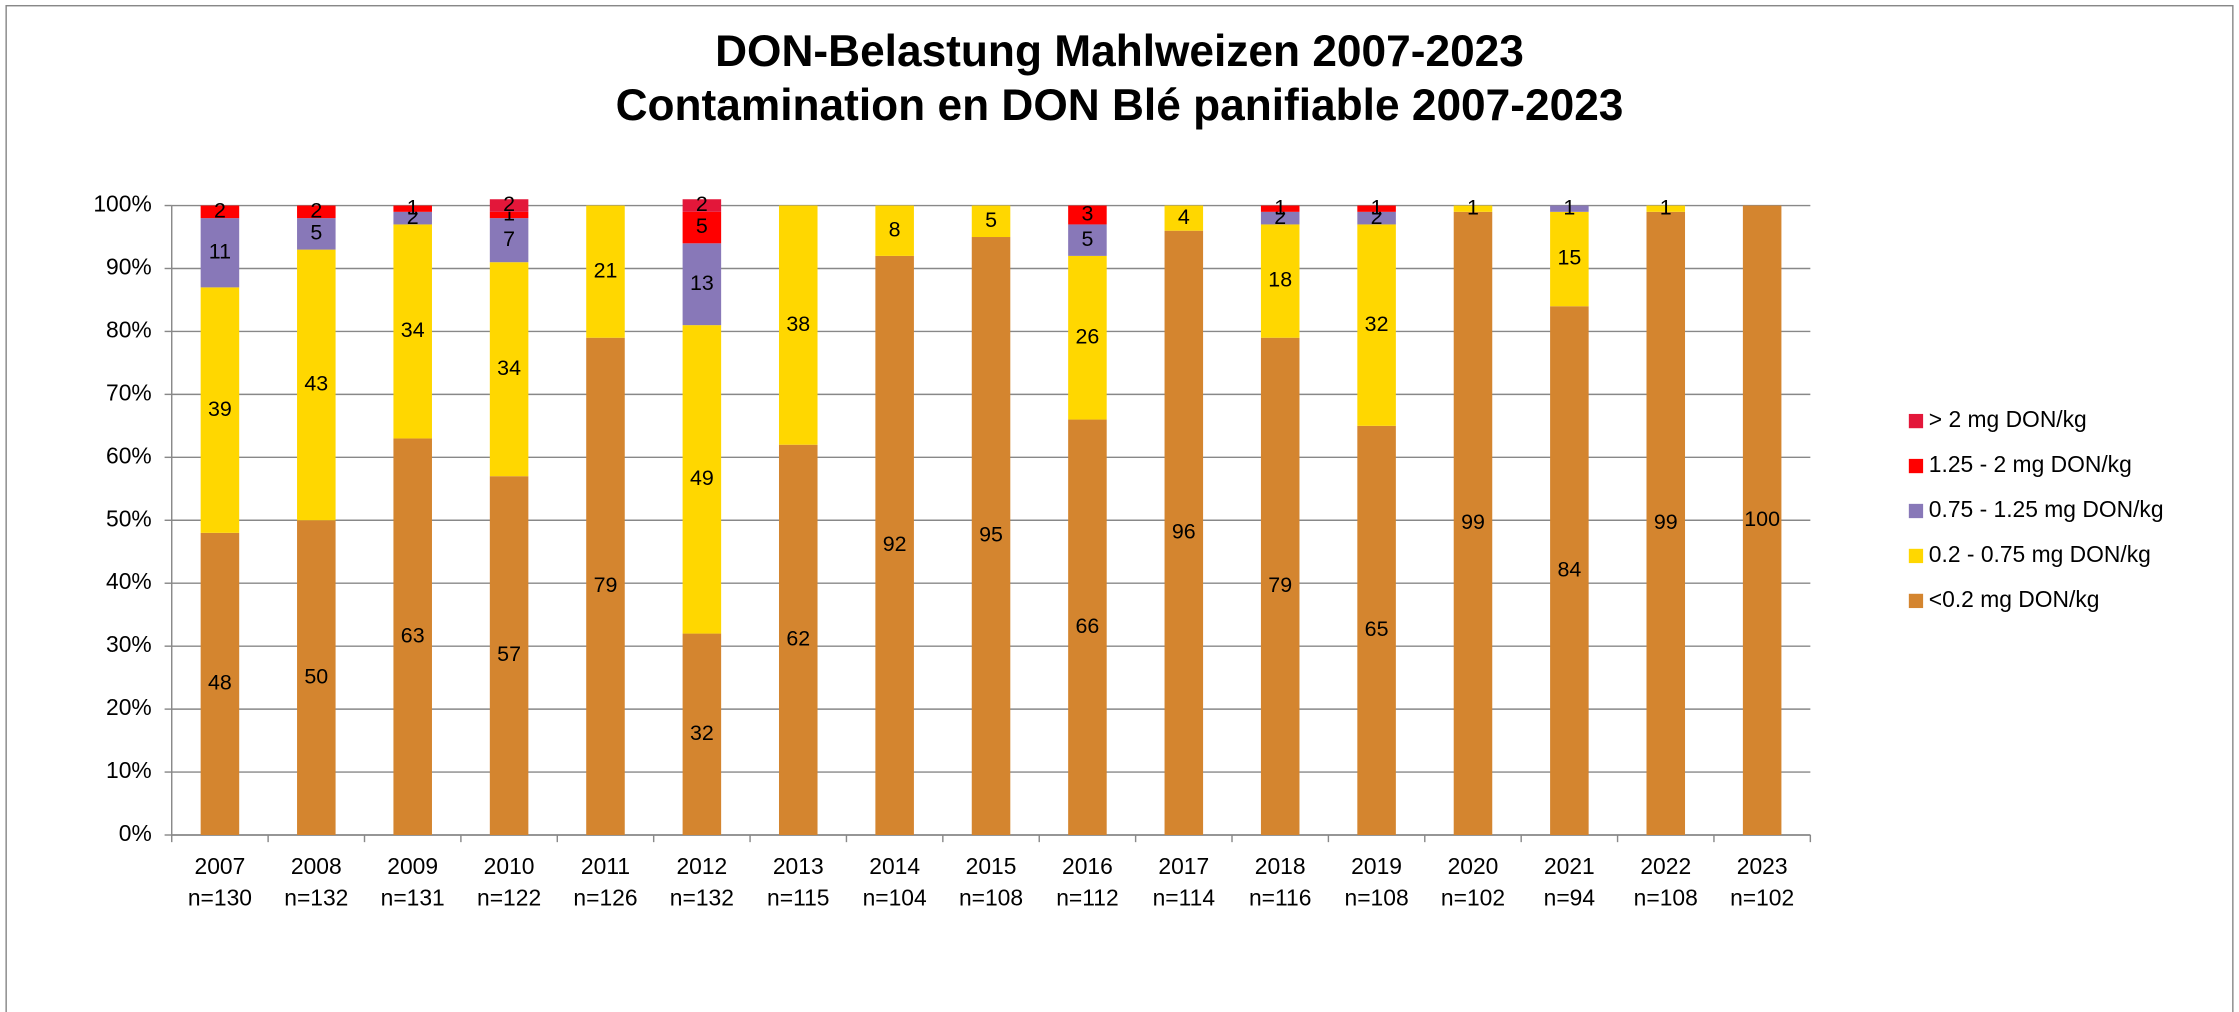 This screenshot has width=2239, height=1012. Describe the element at coordinates (316, 676) in the screenshot. I see `data-label: 50` at that location.